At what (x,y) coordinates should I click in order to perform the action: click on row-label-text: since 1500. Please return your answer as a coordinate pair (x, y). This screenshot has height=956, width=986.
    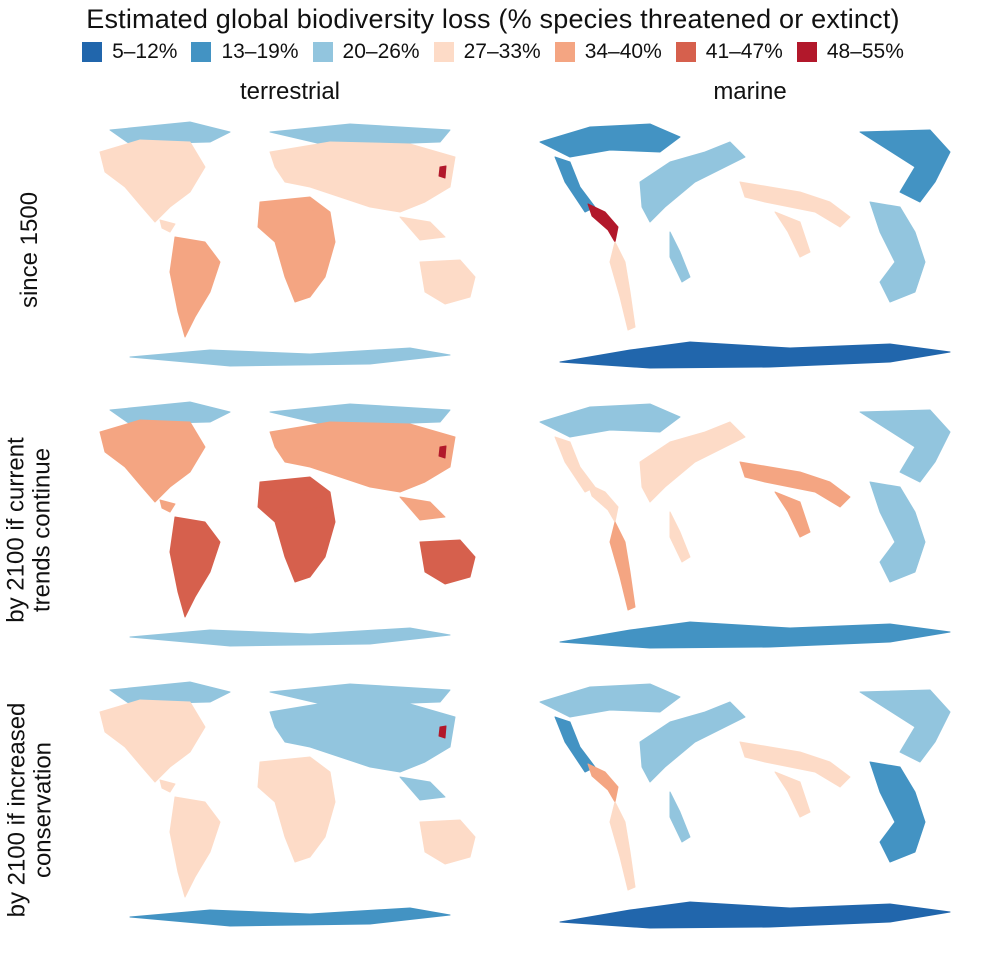
    Looking at the image, I should click on (29, 250).